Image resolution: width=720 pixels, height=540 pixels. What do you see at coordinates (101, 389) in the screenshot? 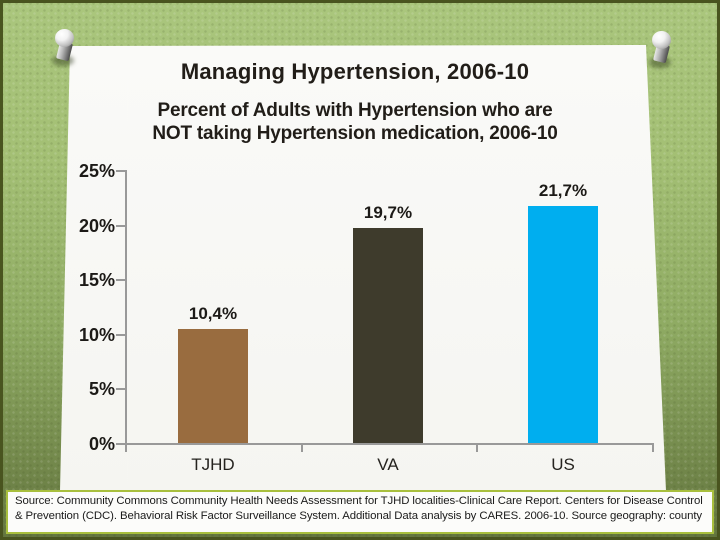
I see `y-tick-label: 5%` at bounding box center [101, 389].